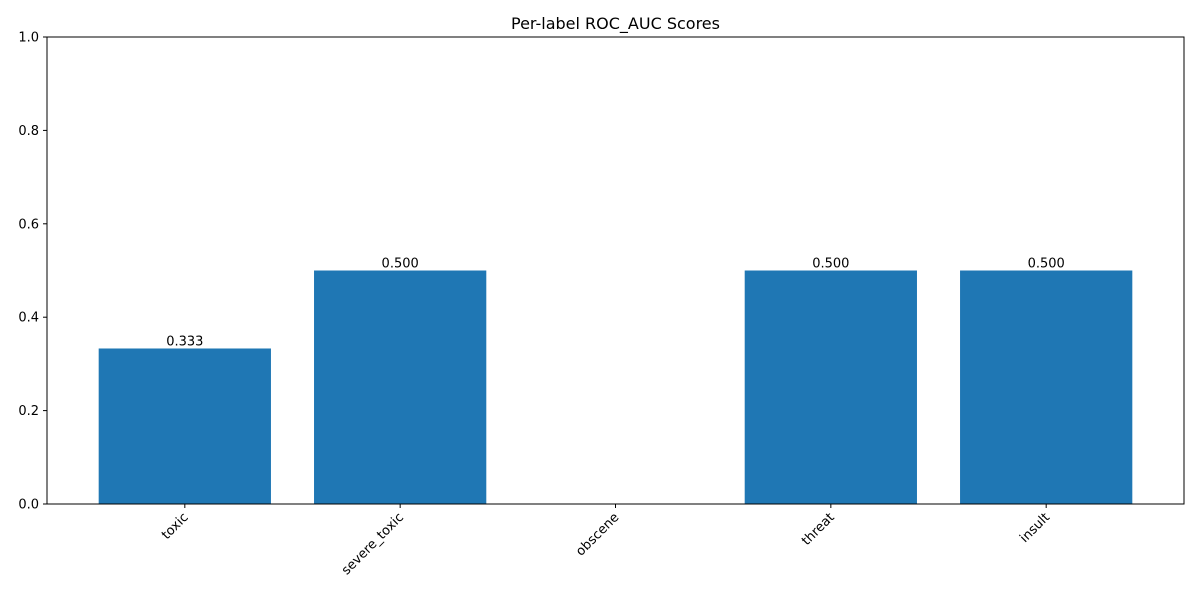 The image size is (1200, 600). I want to click on bar-threat, so click(830, 387).